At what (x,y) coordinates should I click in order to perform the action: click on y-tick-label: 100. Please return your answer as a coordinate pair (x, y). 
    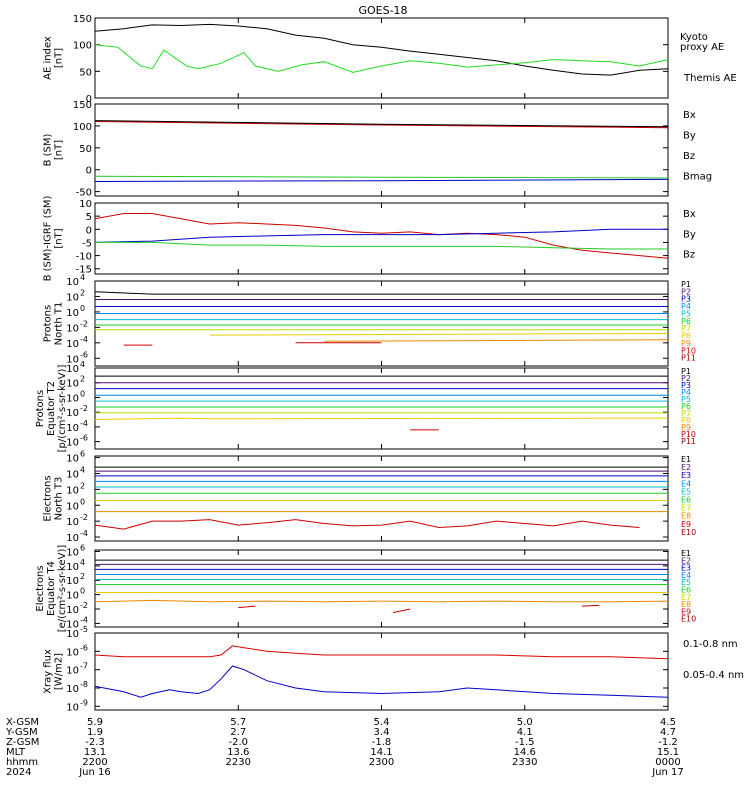
    Looking at the image, I should click on (82, 46).